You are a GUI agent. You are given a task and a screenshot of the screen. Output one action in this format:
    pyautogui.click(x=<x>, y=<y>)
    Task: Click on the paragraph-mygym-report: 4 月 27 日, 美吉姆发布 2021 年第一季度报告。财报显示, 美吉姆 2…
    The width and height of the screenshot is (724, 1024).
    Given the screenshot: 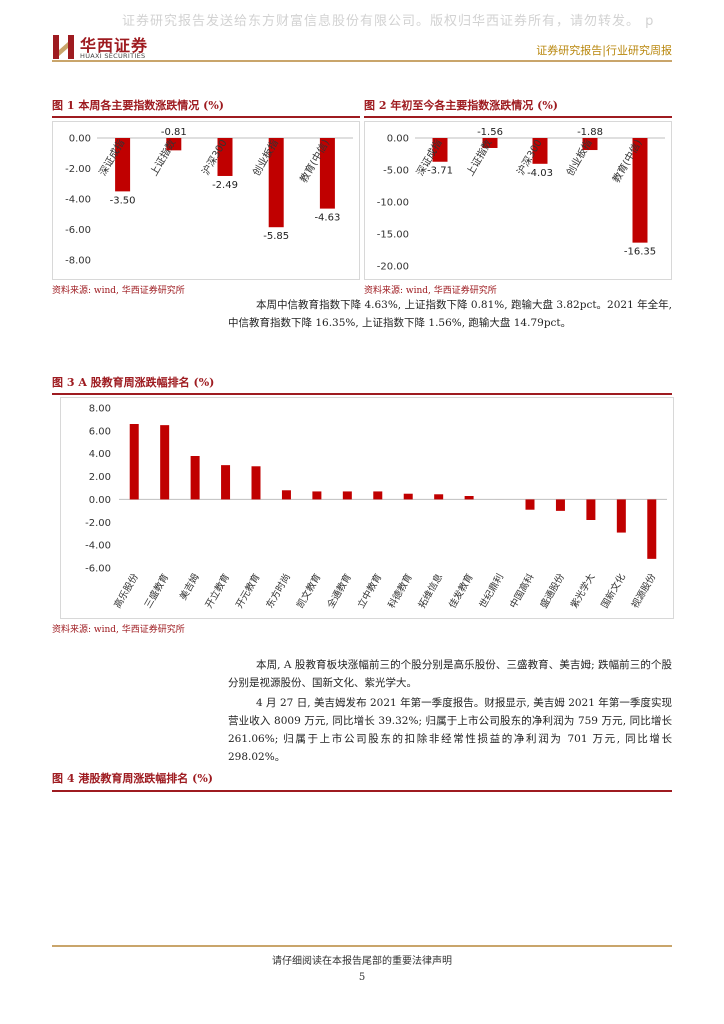 What is the action you would take?
    pyautogui.click(x=450, y=730)
    